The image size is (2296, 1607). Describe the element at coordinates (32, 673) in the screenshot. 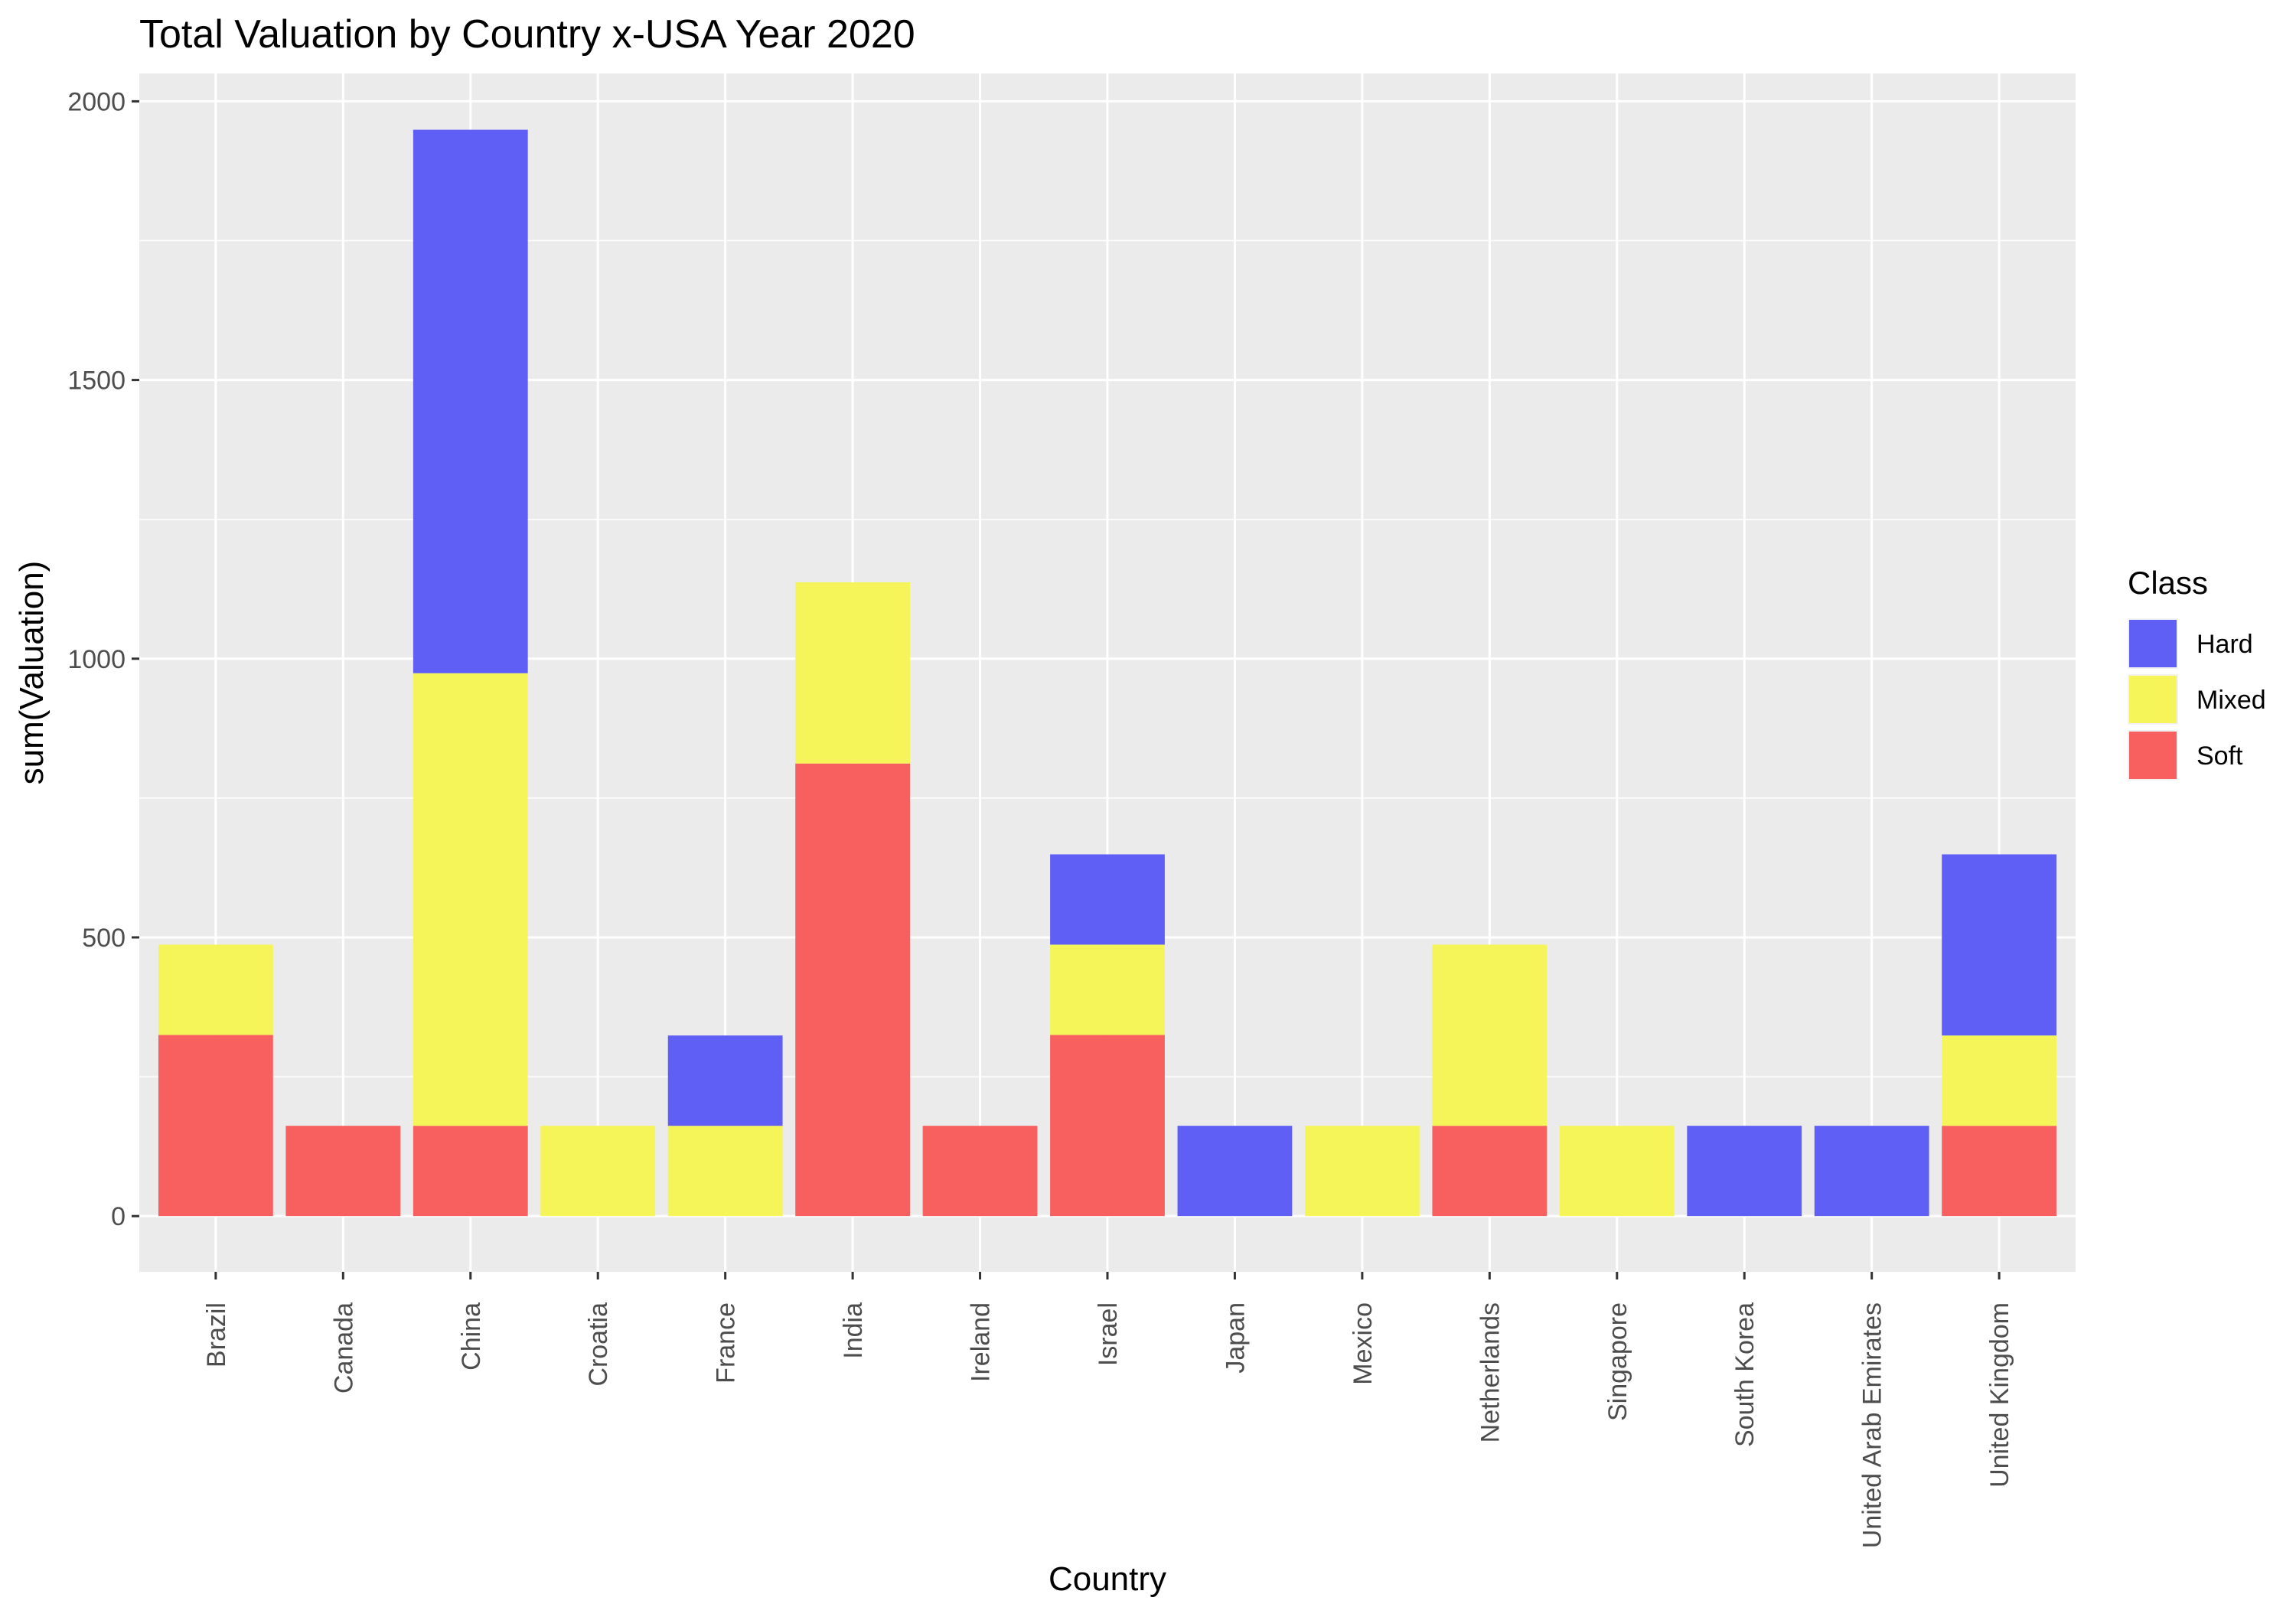

I see `y-axis-title: sum(Valuation)` at that location.